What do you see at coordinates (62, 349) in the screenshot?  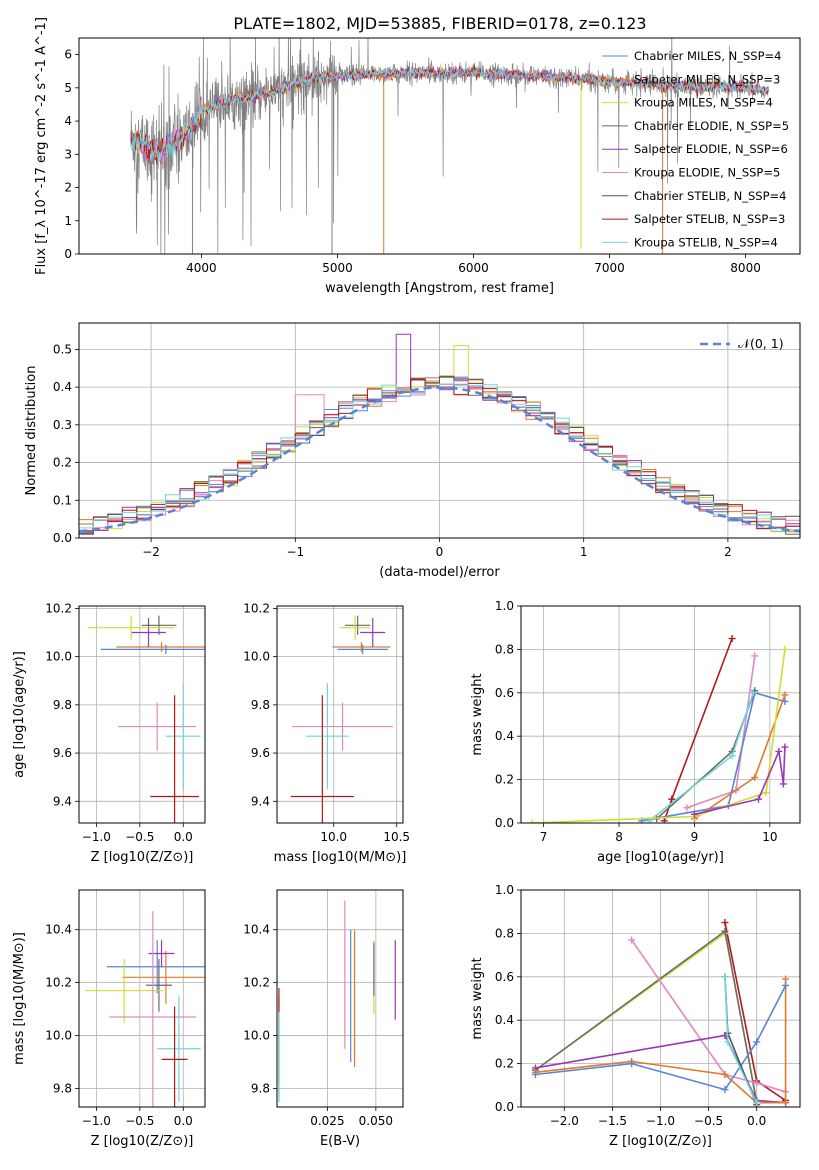 I see `y-tick-label: 0.5` at bounding box center [62, 349].